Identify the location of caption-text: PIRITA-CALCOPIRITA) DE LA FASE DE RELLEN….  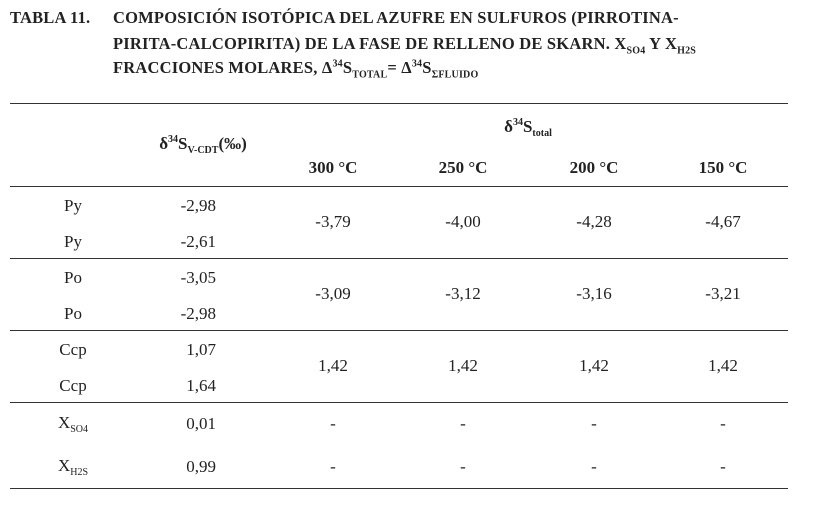
(370, 43).